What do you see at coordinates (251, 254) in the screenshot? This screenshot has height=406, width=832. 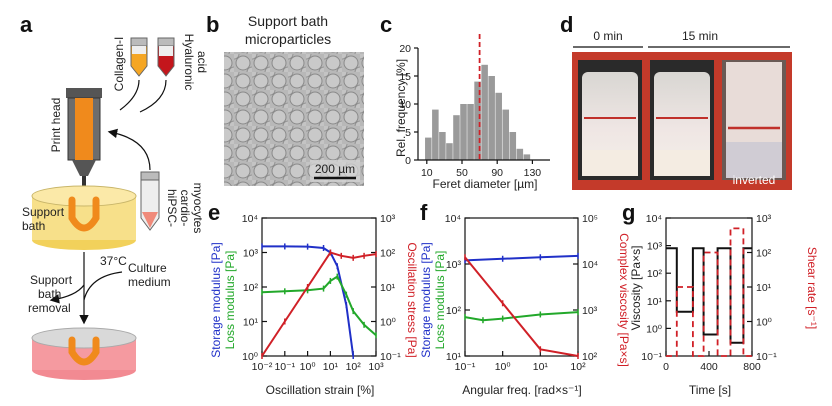 I see `panel-e-y-left-tick-label: 10³` at bounding box center [251, 254].